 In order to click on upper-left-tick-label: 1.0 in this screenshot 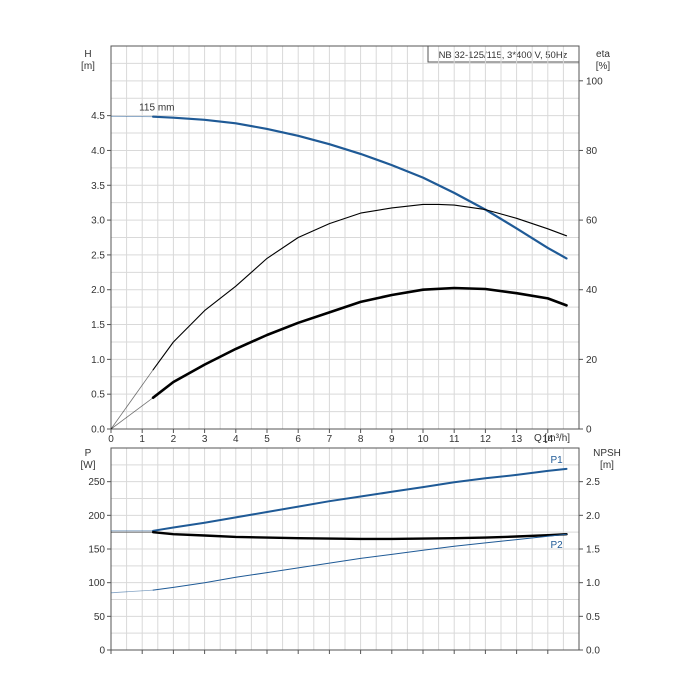, I will do `click(98, 360)`.